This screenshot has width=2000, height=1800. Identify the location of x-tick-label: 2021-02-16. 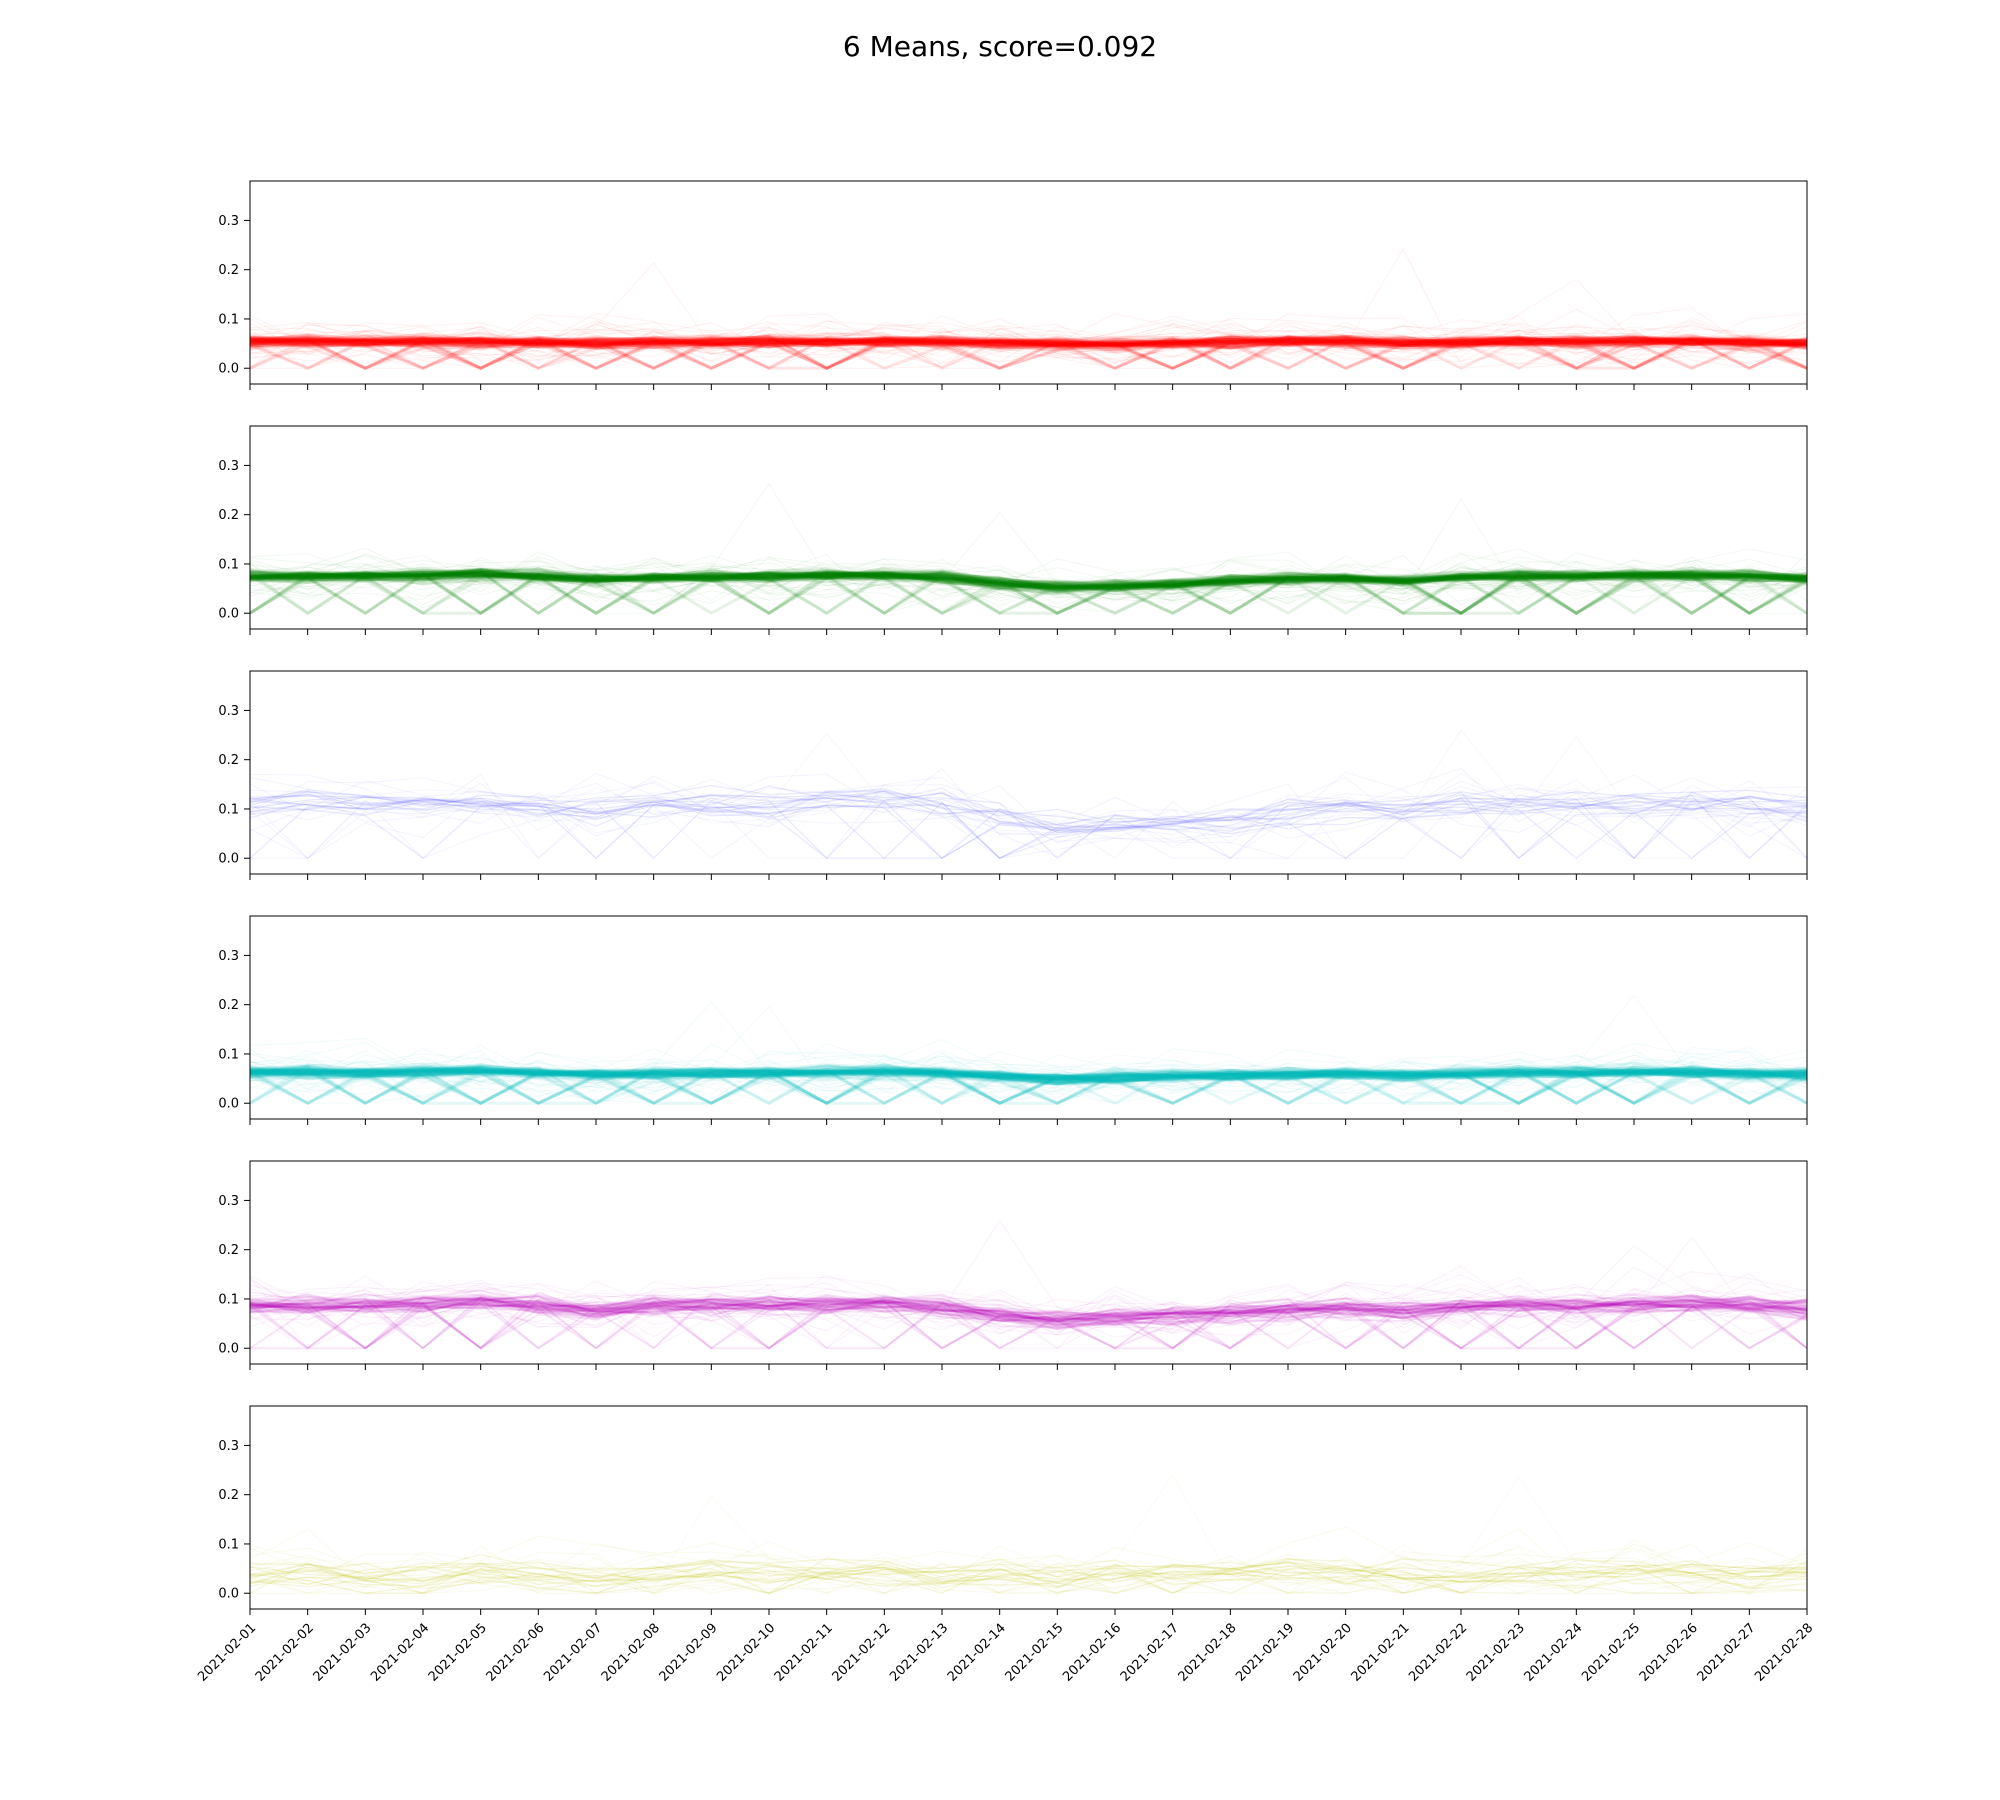
(1092, 1653).